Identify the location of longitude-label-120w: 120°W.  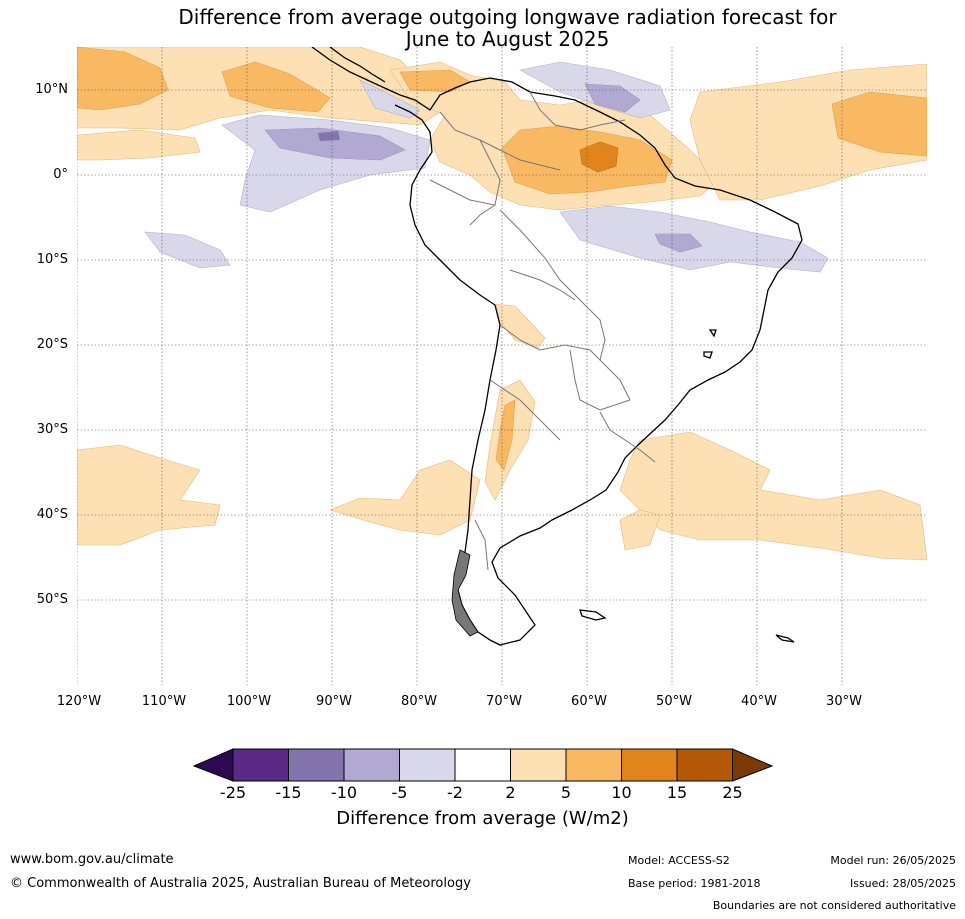
(79, 701).